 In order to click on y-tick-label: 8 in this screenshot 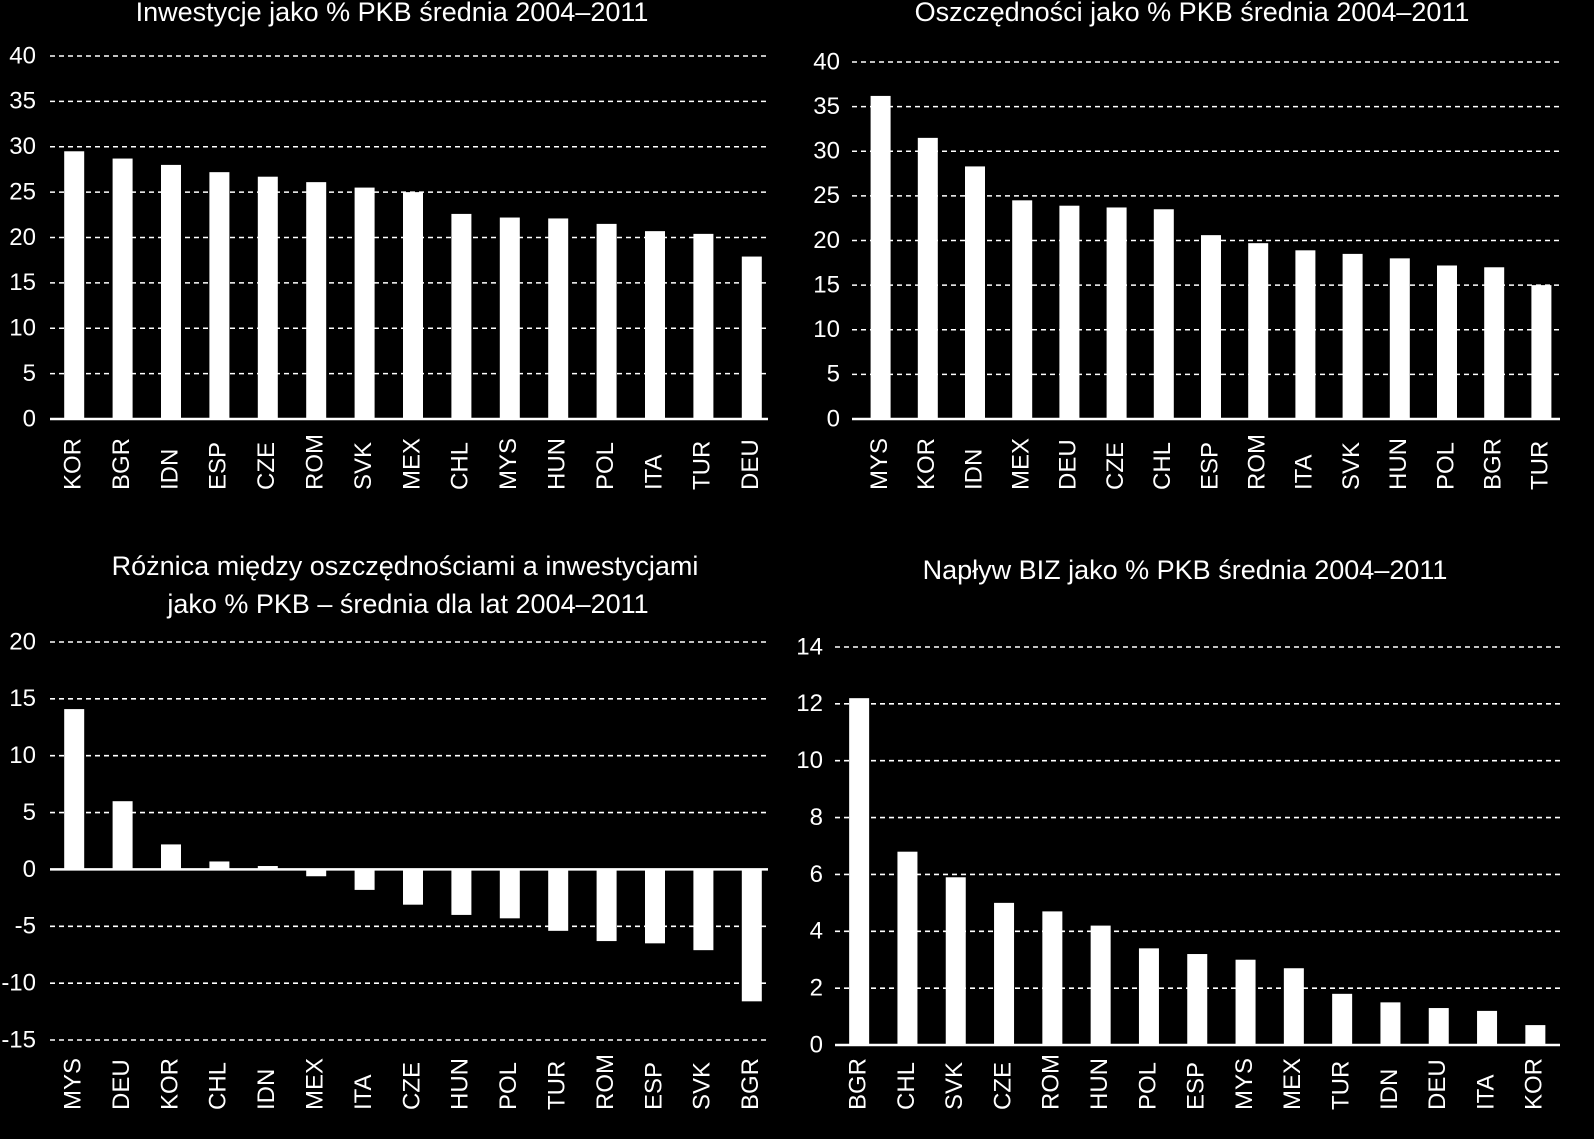, I will do `click(816, 817)`.